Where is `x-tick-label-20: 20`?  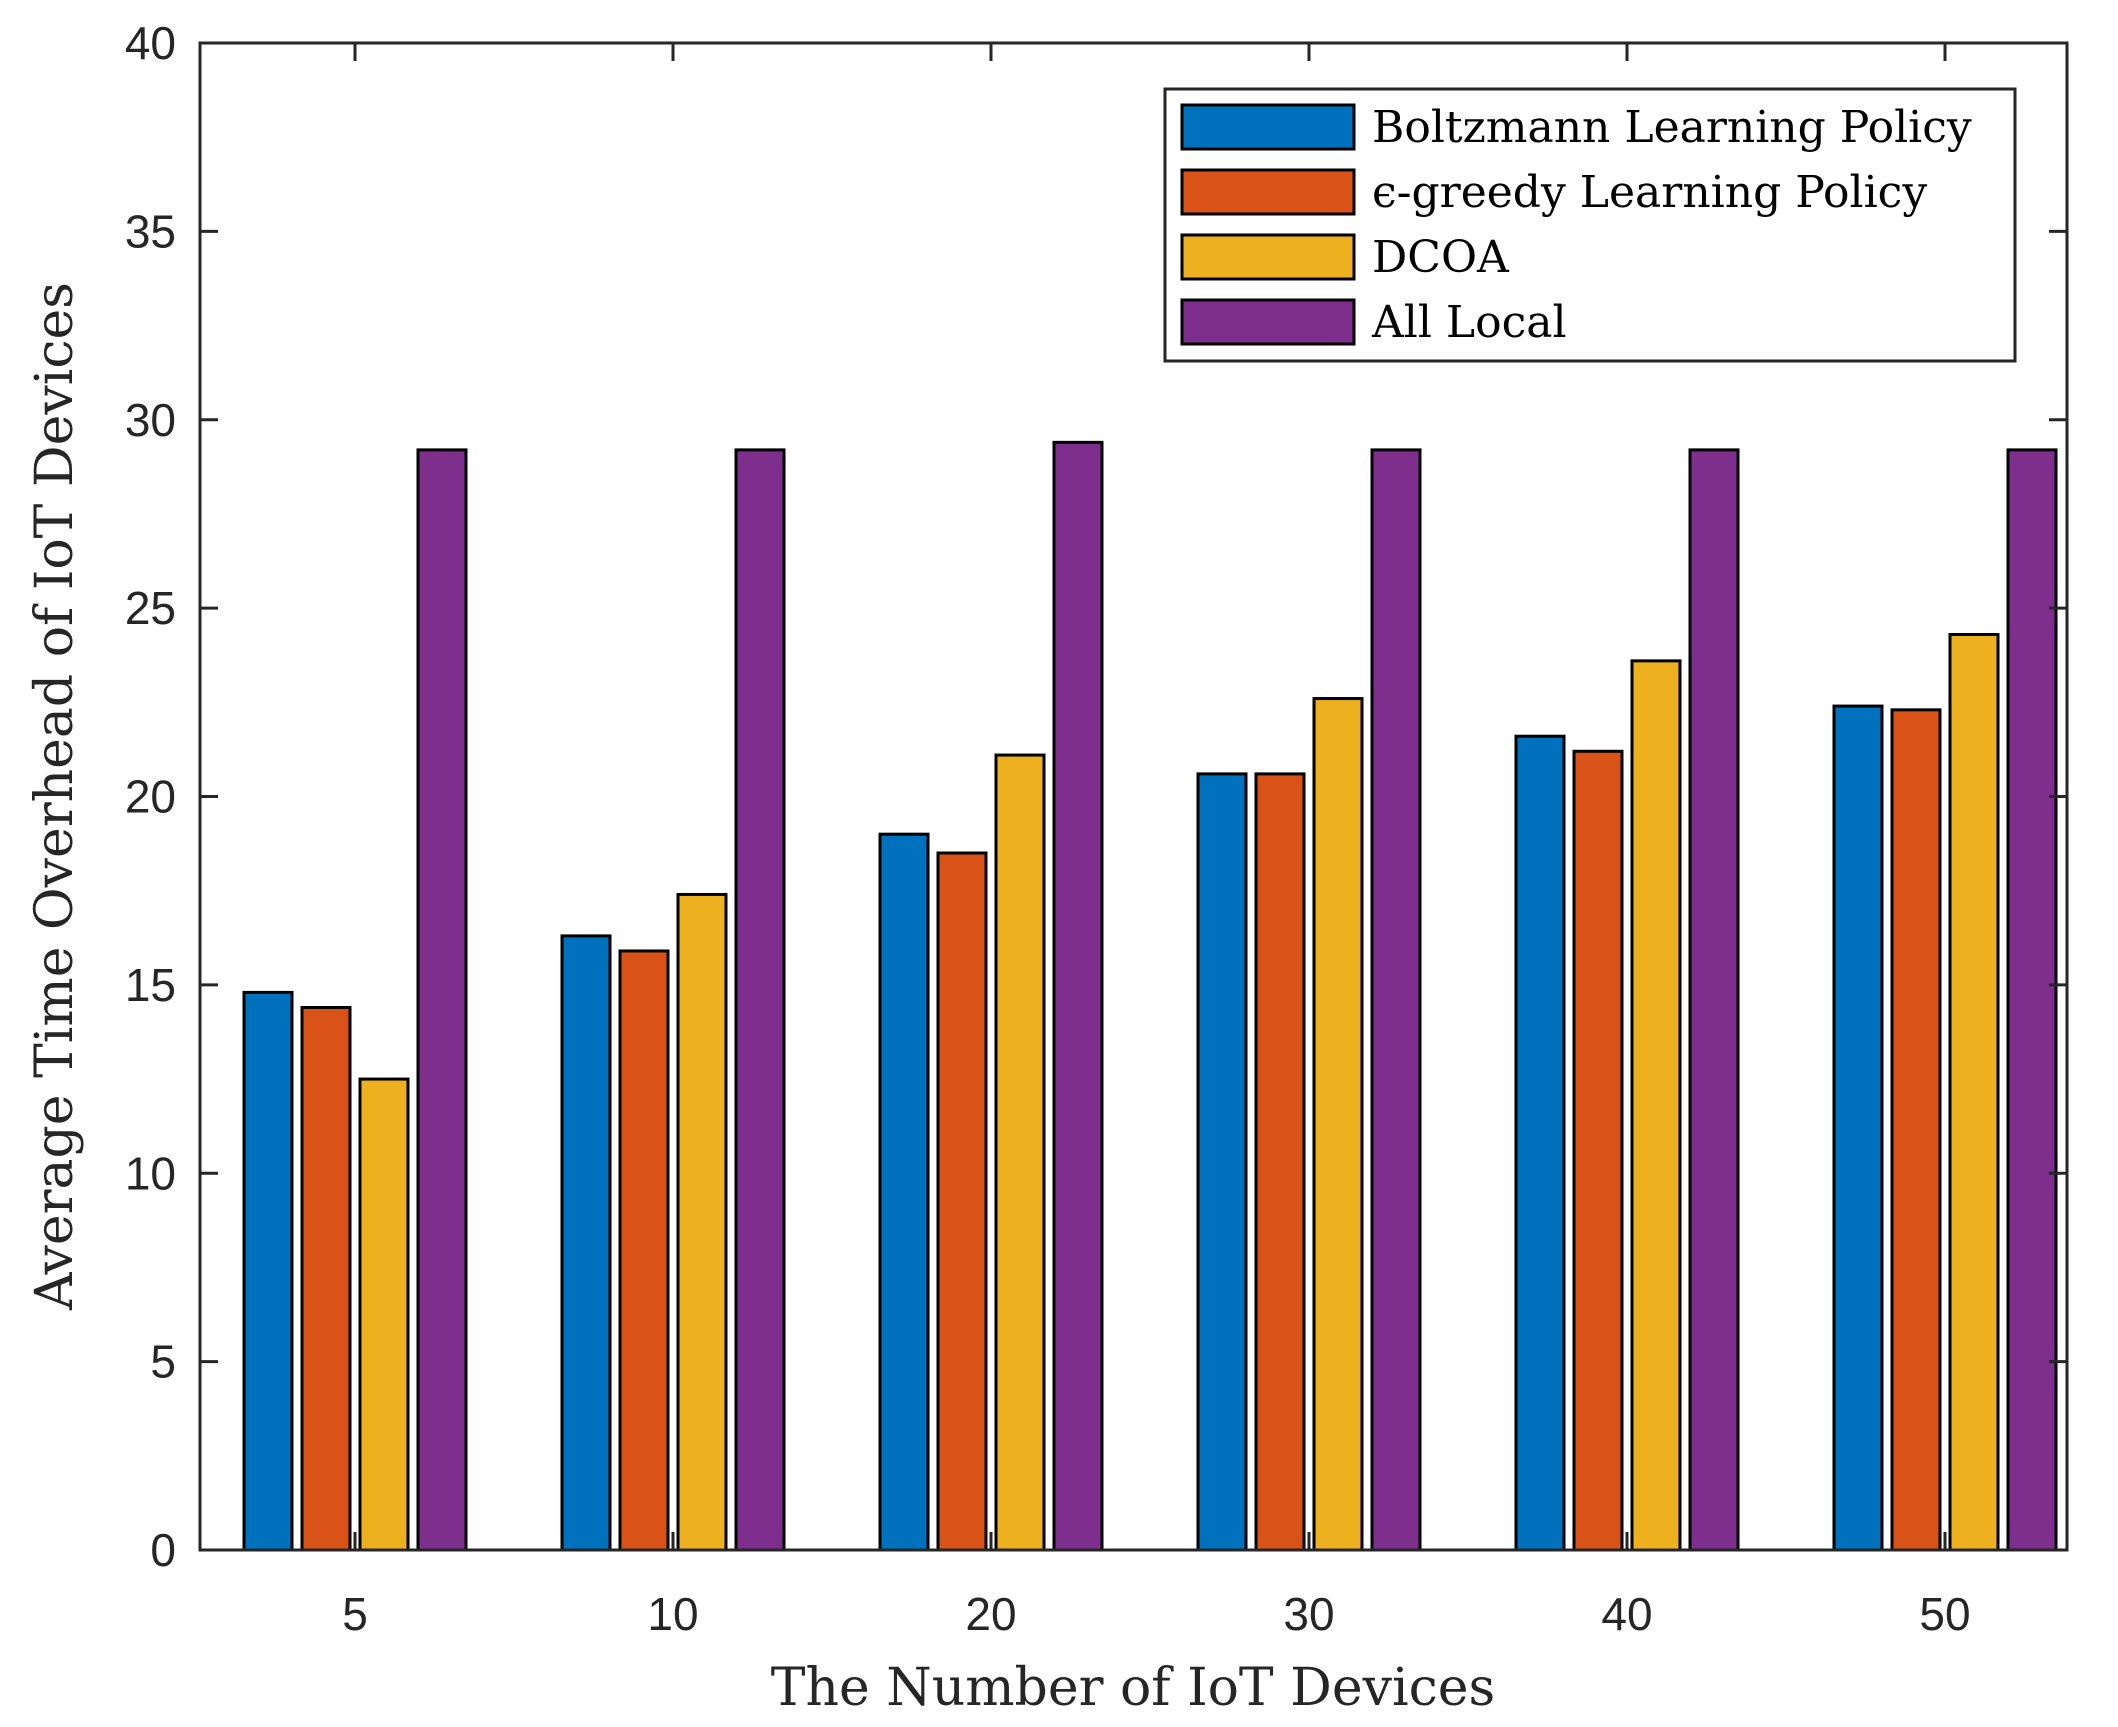 x-tick-label-20: 20 is located at coordinates (990, 1614).